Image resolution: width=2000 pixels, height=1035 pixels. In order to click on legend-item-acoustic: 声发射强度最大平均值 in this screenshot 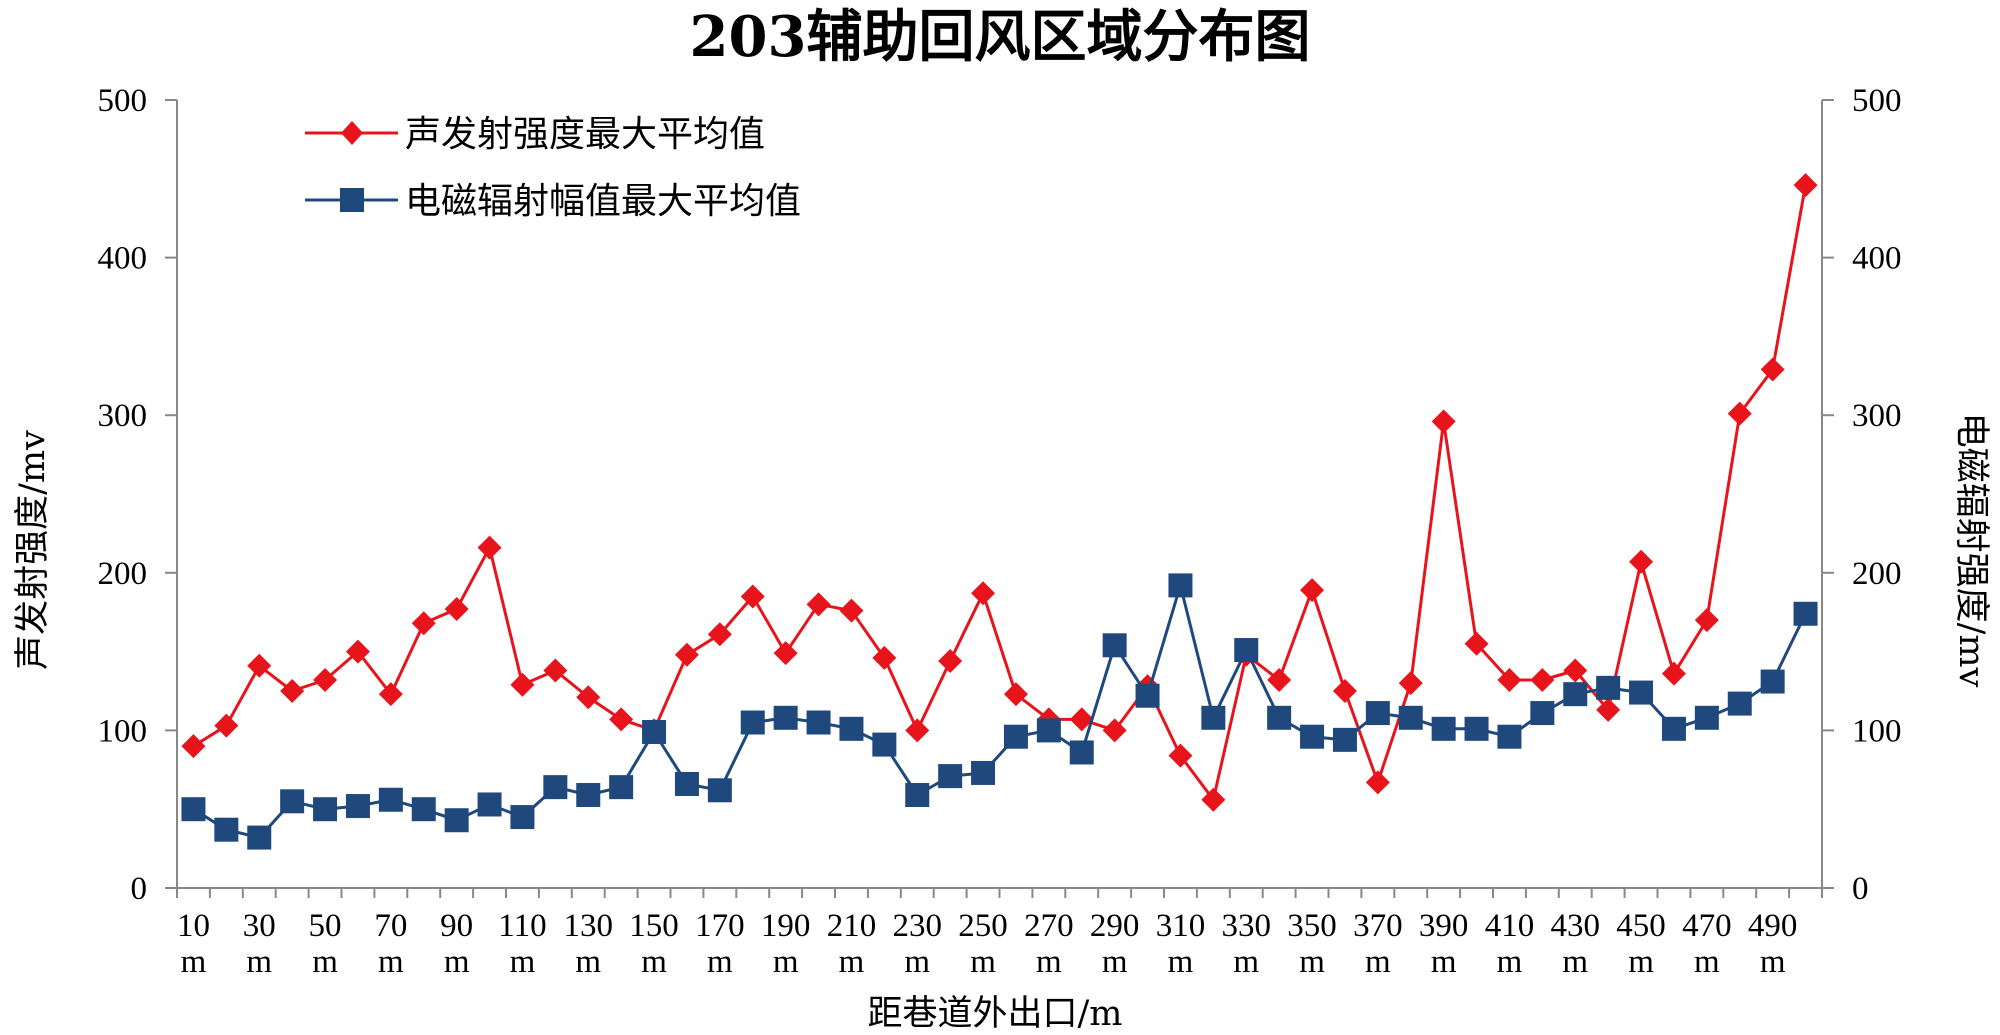, I will do `click(535, 134)`.